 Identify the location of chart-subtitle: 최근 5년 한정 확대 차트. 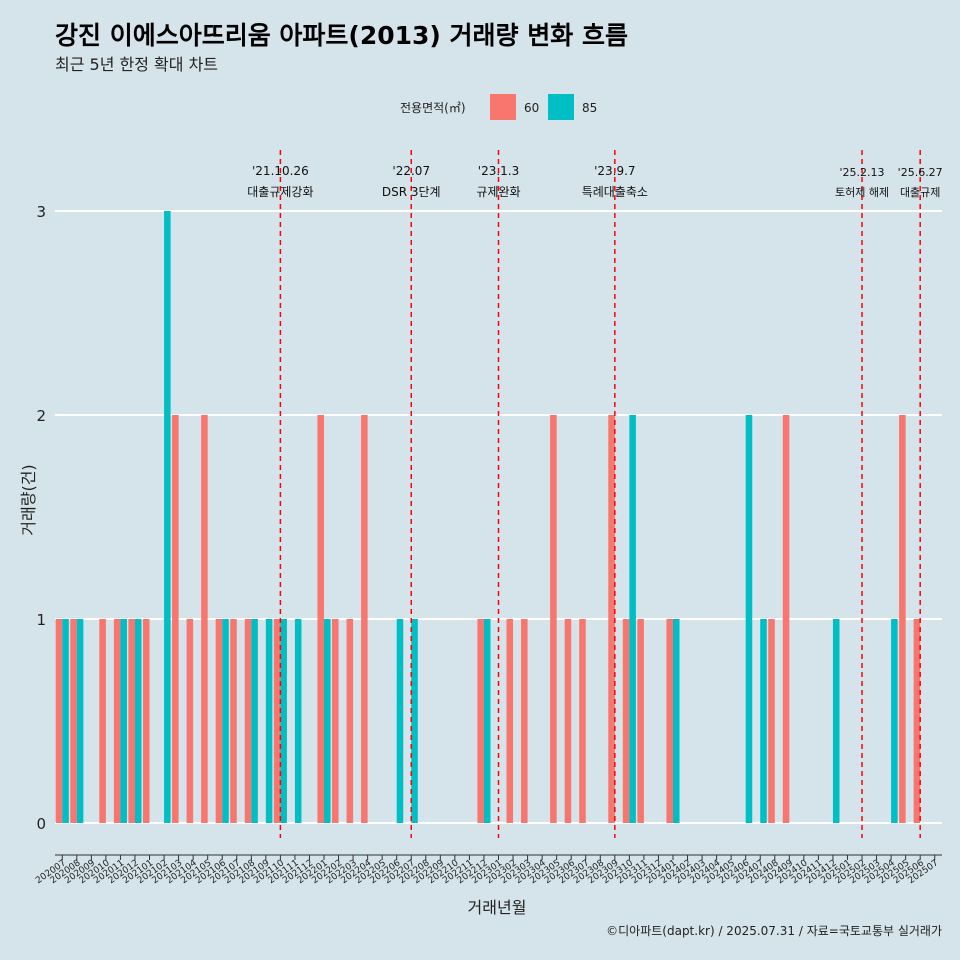
(136, 64).